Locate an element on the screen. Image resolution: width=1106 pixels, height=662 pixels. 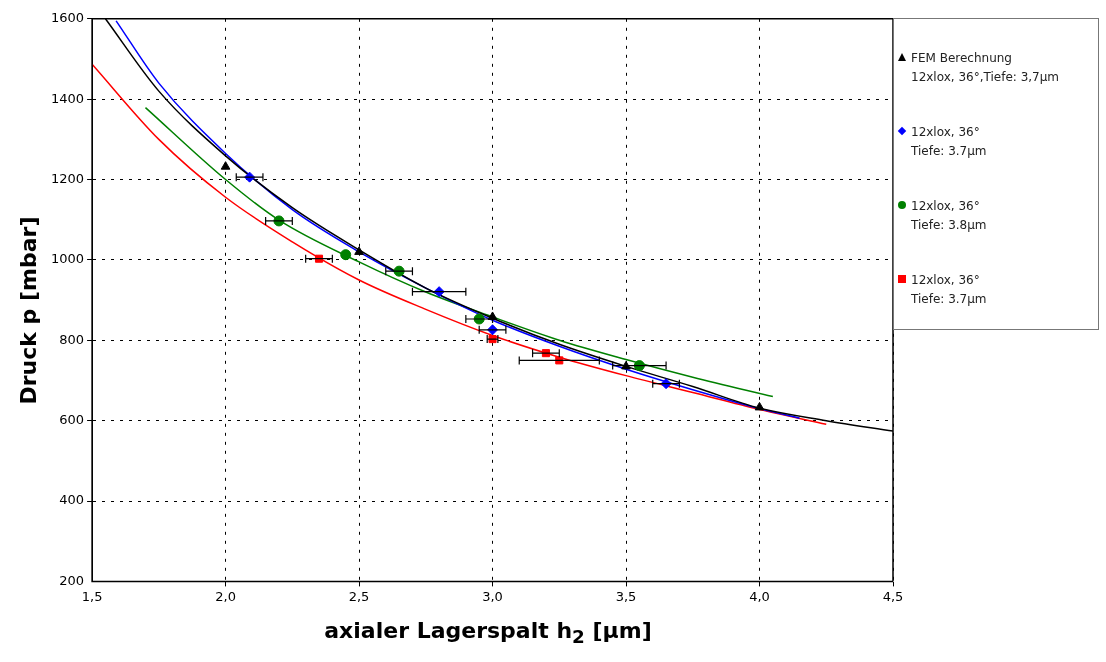
y-tick-label: 1600 is located at coordinates (67, 18).